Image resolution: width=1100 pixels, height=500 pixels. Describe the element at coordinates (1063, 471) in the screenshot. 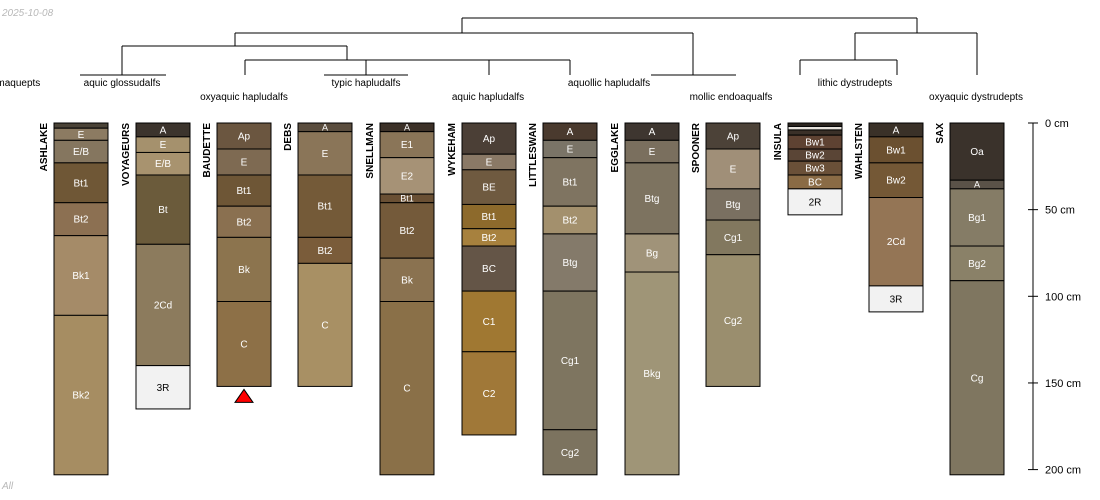

I see `depth-tick-label: 200 cm` at that location.